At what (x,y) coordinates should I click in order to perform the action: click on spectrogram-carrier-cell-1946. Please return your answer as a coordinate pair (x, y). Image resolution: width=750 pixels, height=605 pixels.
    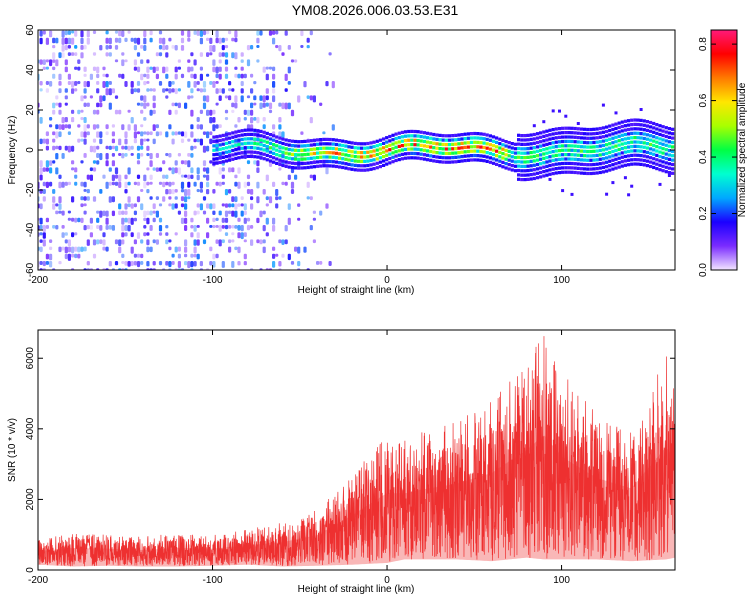
    Looking at the image, I should click on (553, 169).